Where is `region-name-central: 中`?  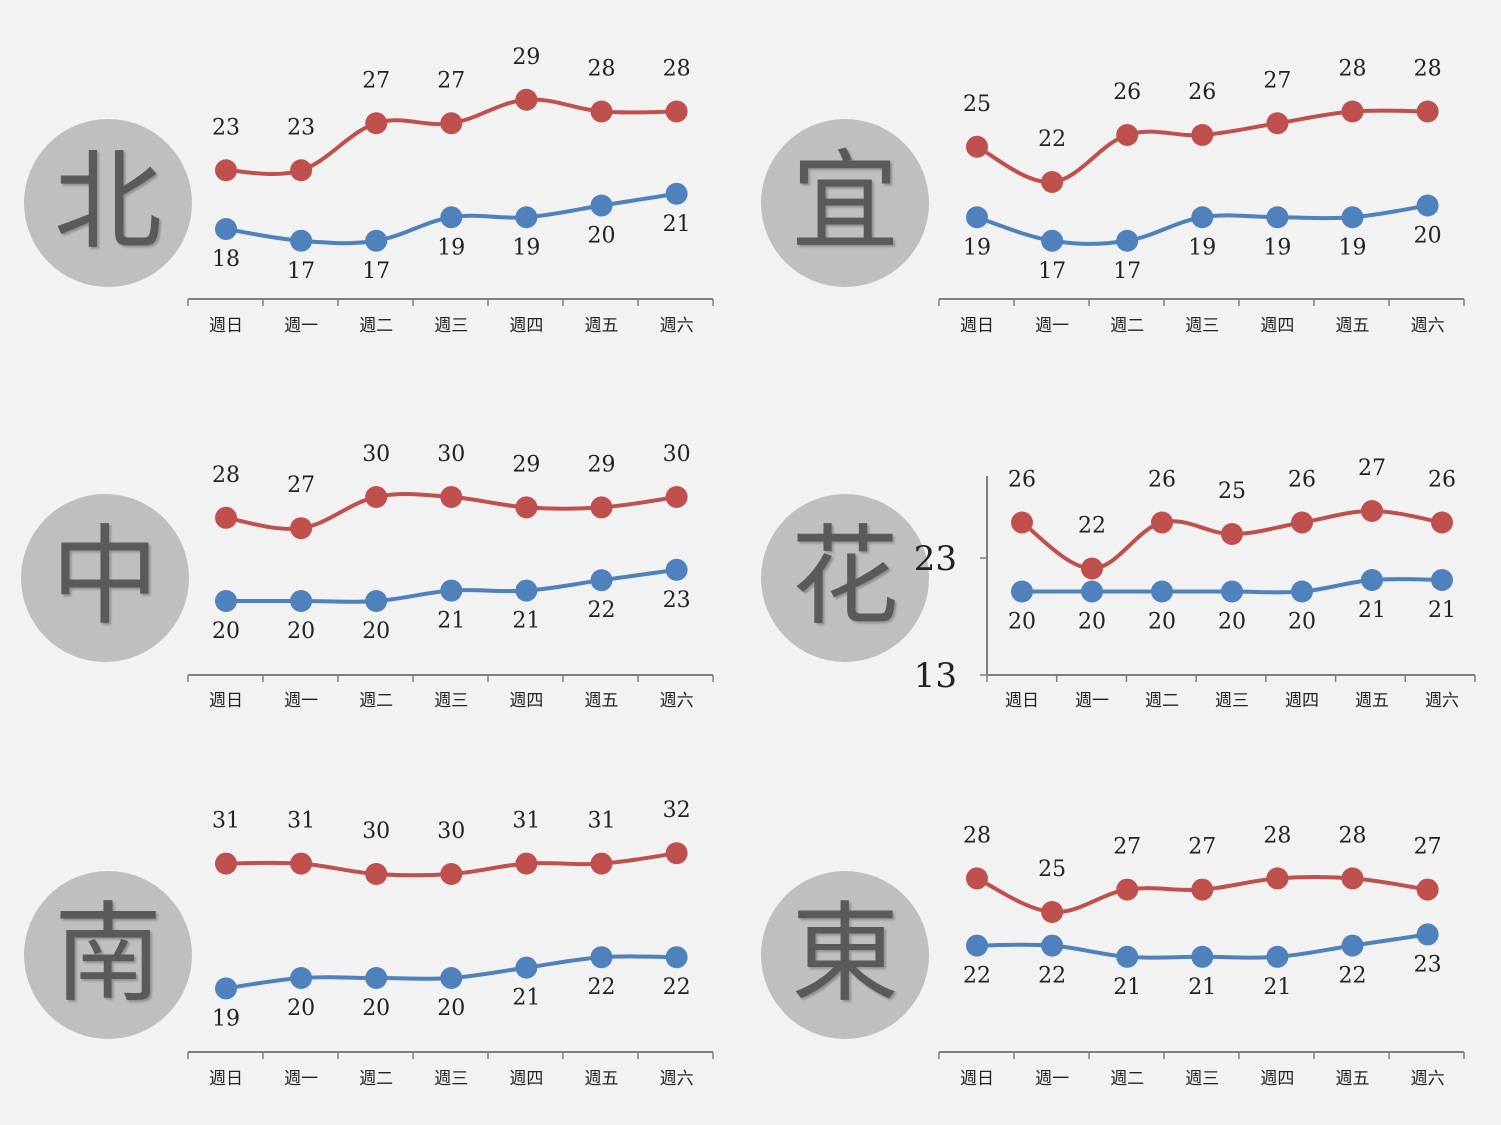 region-name-central: 中 is located at coordinates (104, 577).